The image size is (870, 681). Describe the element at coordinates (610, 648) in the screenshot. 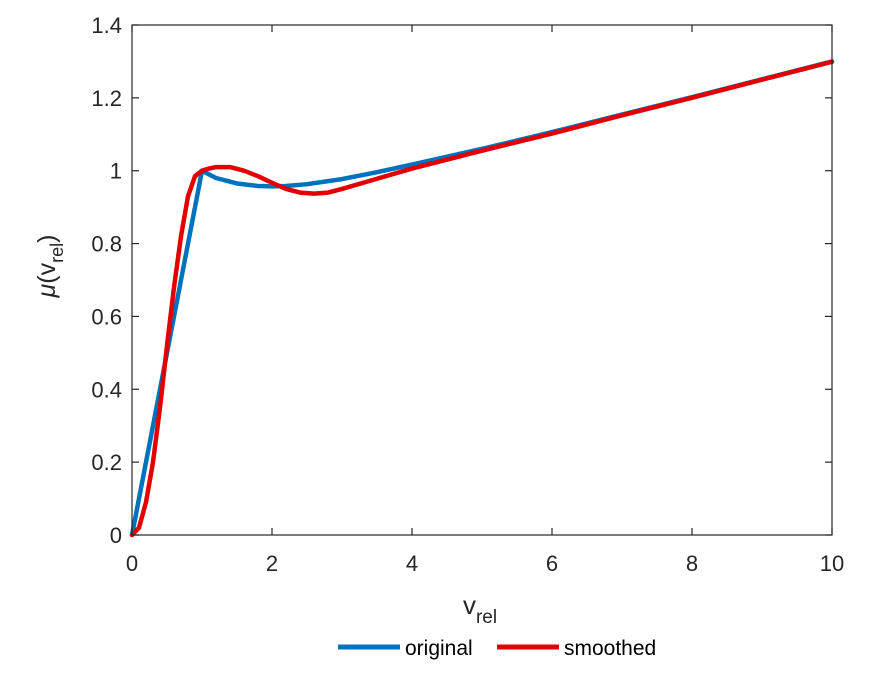

I see `legend-label-smoothed: smoothed` at that location.